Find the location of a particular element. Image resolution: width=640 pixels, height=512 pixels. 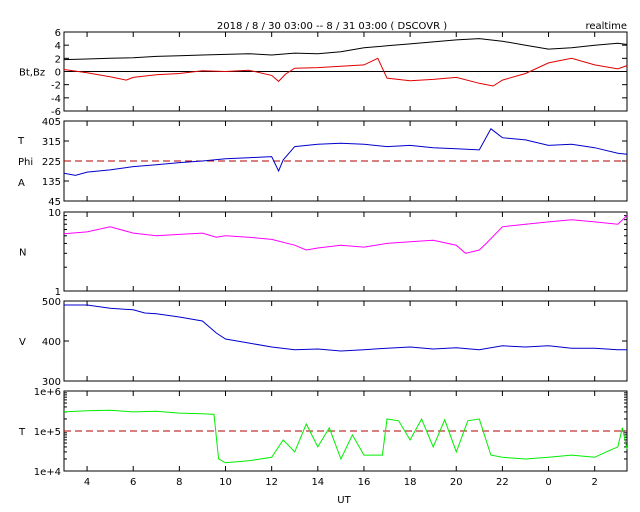

mag-ytick-label: -4 is located at coordinates (56, 99).